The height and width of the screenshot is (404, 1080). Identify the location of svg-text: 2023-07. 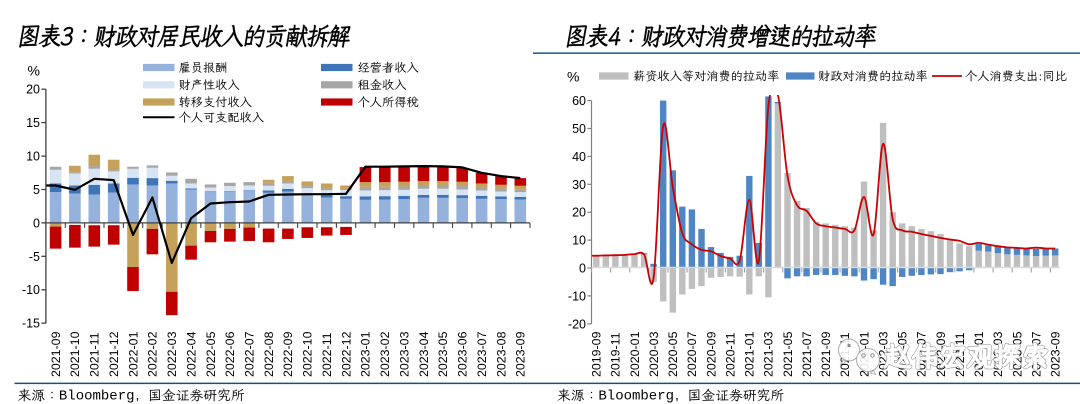
(482, 354).